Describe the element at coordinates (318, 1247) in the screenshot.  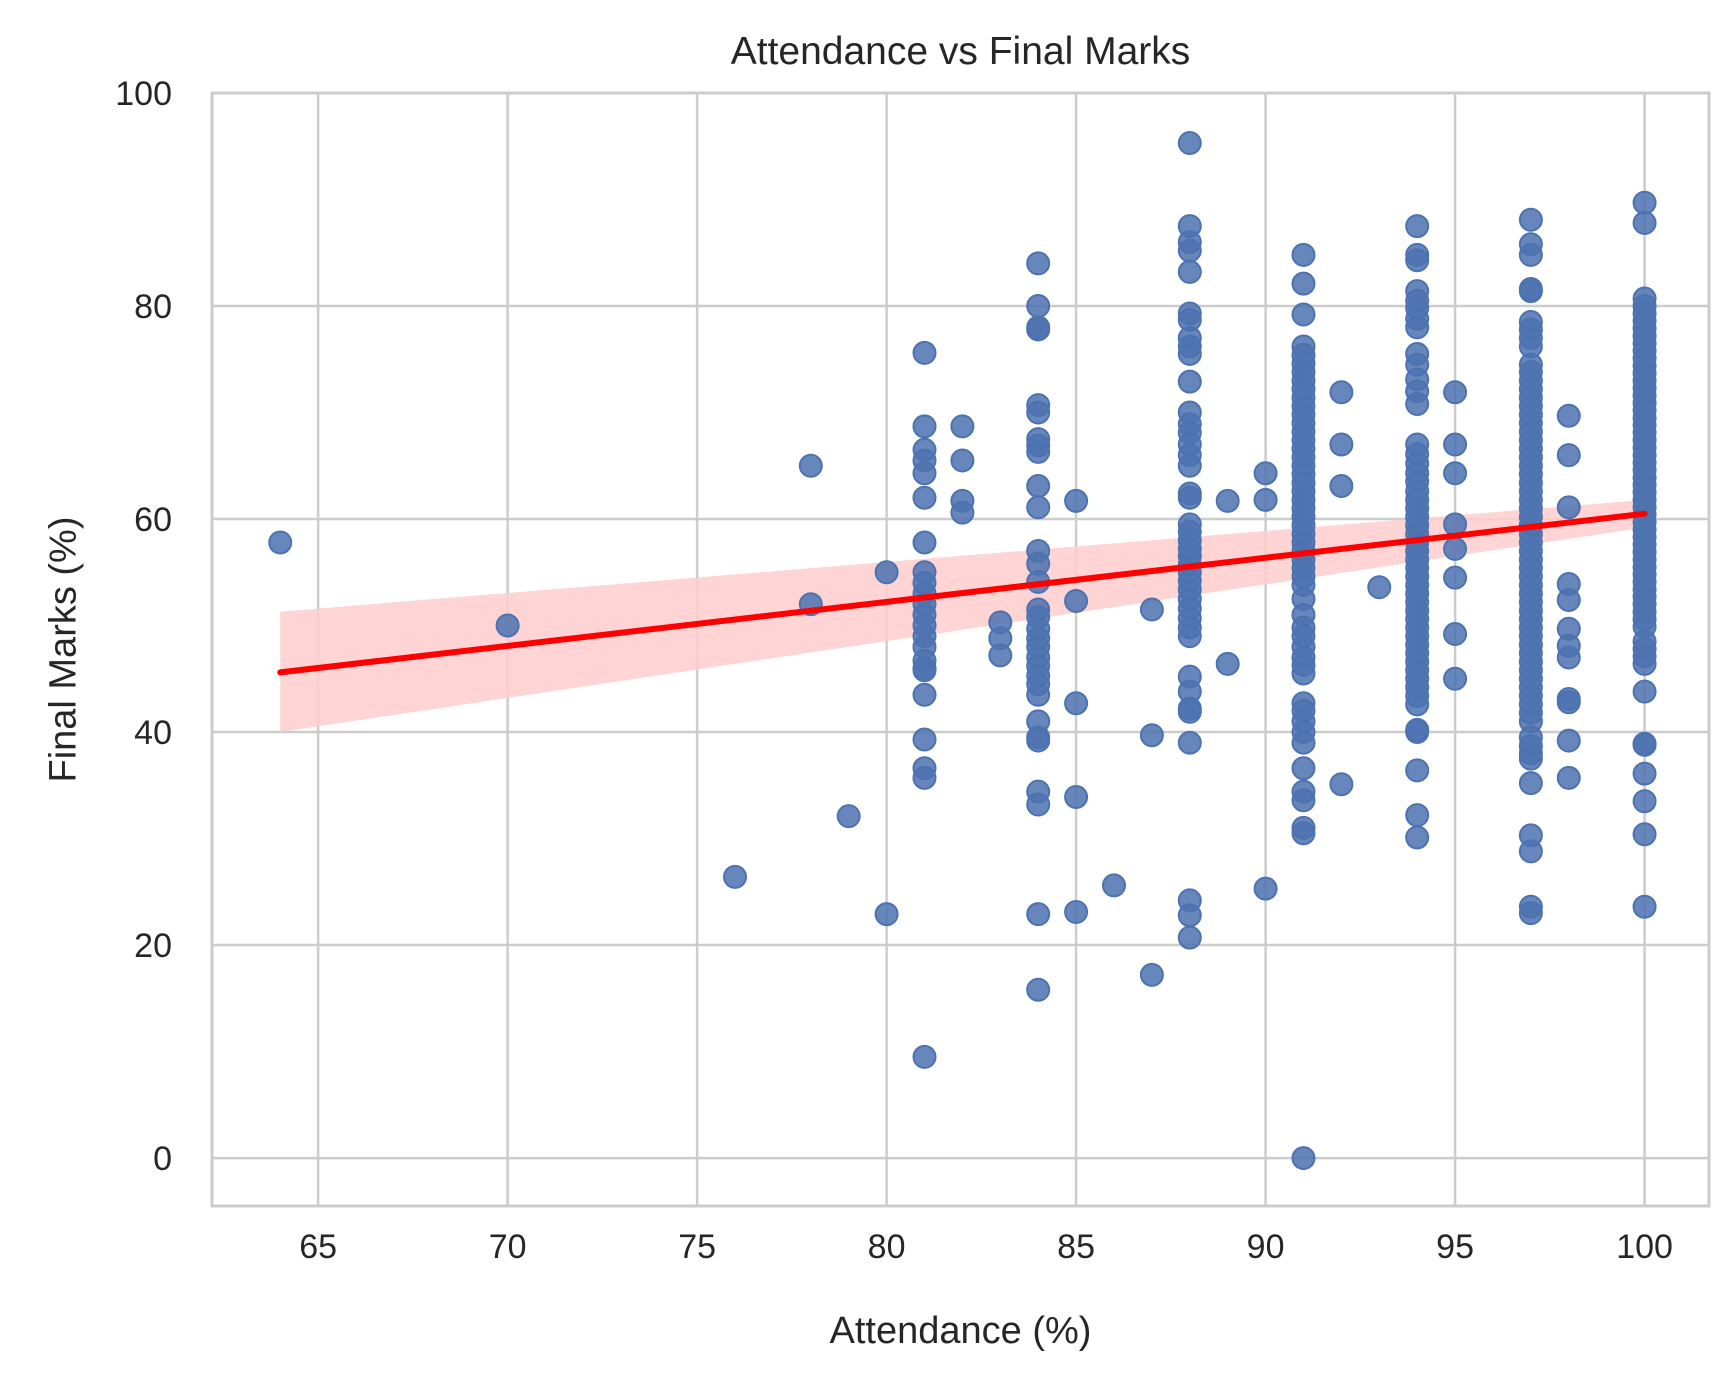
I see `x-tick-label: 65` at that location.